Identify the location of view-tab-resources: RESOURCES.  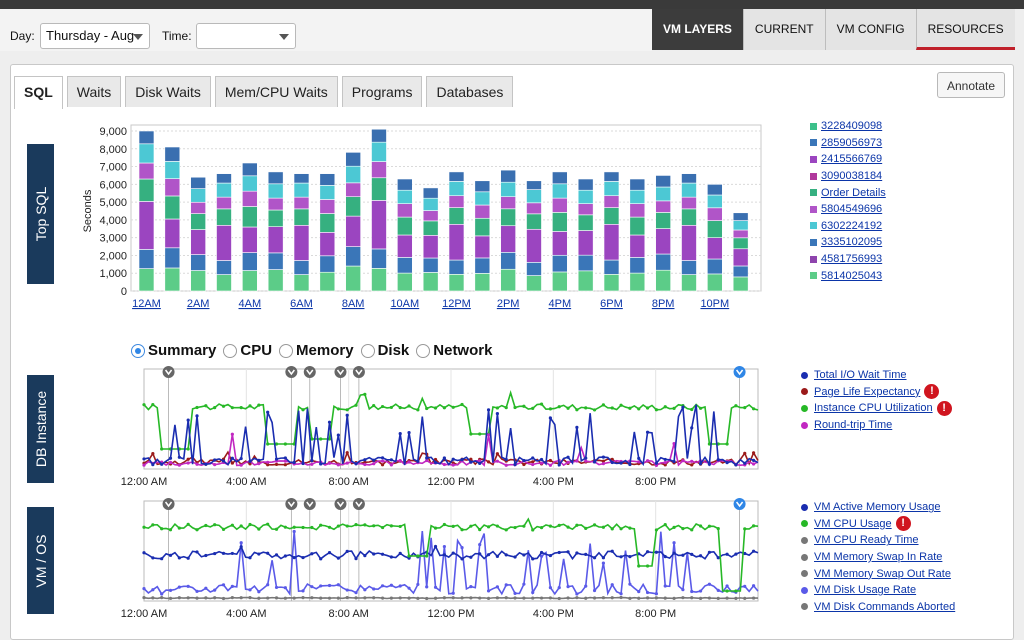
(965, 29).